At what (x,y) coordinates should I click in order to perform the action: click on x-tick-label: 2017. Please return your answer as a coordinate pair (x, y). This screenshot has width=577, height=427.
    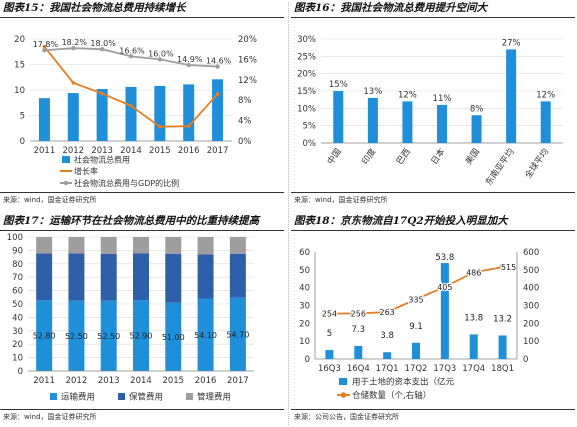
    Looking at the image, I should click on (218, 151).